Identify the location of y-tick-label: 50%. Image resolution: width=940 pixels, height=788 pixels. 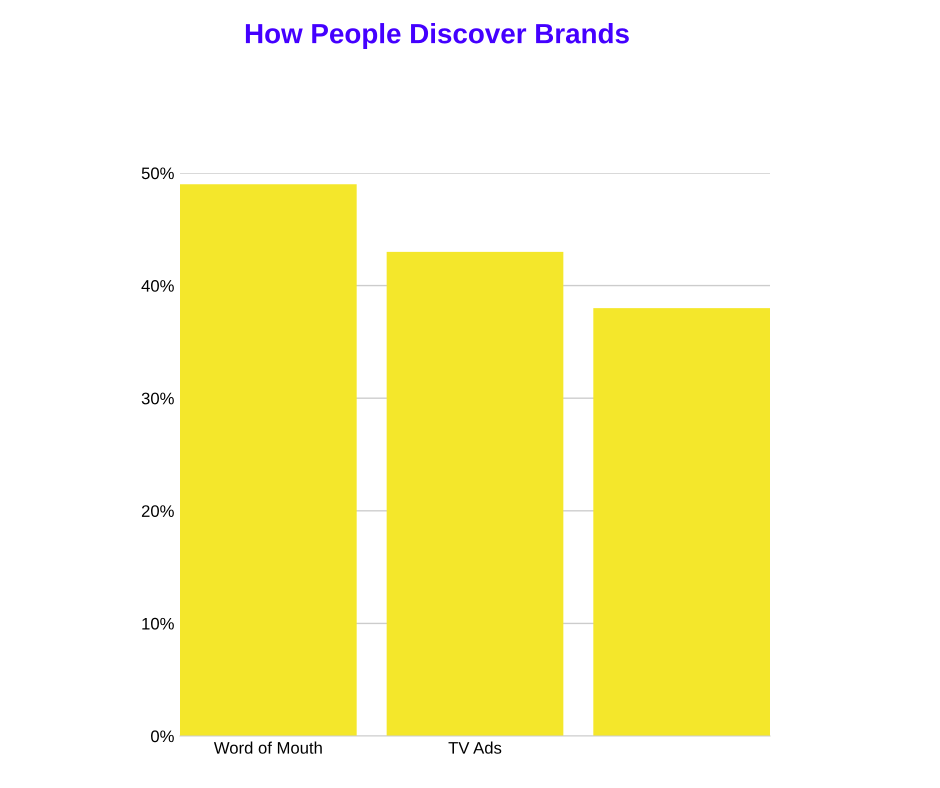
(158, 173).